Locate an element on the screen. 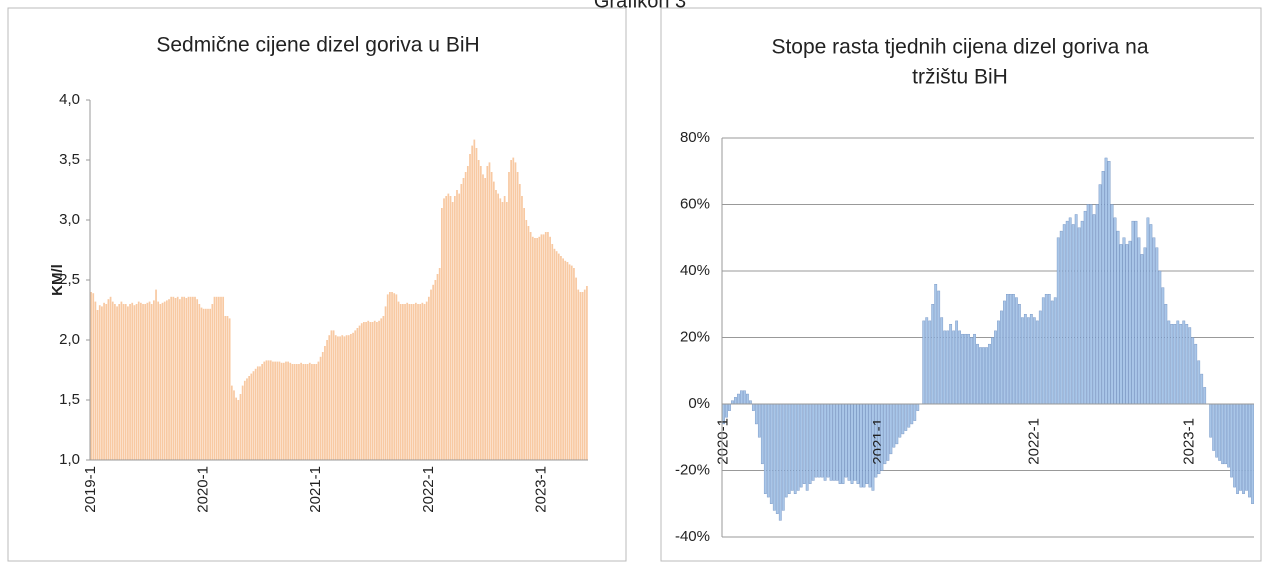 Image resolution: width=1264 pixels, height=565 pixels. x-tick-label: 2020-1 is located at coordinates (203, 489).